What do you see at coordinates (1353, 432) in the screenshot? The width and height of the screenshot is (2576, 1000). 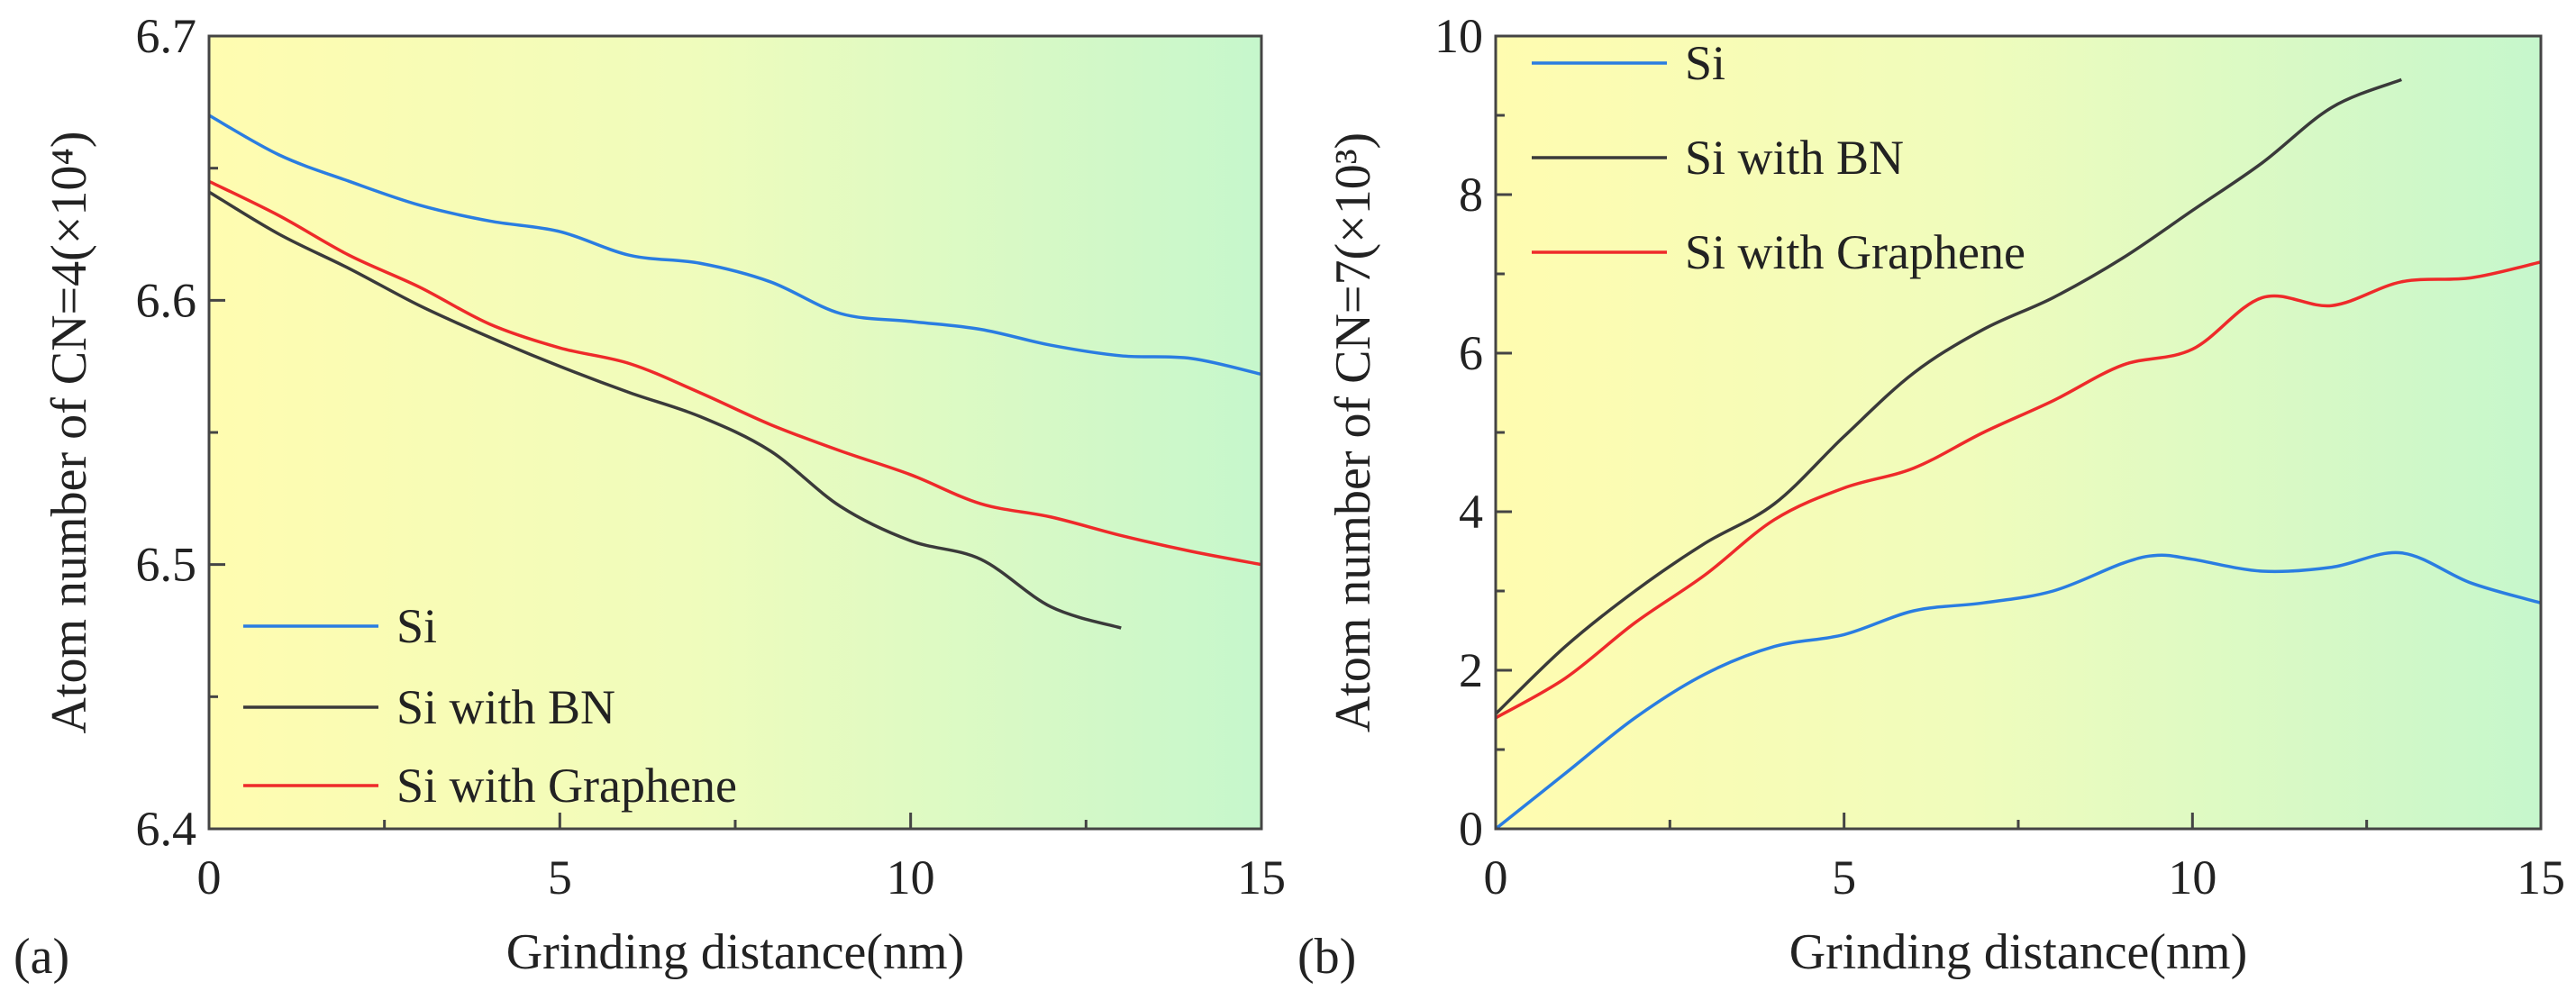 I see `y-axis-label: Atom number of CN=7(×10³)` at bounding box center [1353, 432].